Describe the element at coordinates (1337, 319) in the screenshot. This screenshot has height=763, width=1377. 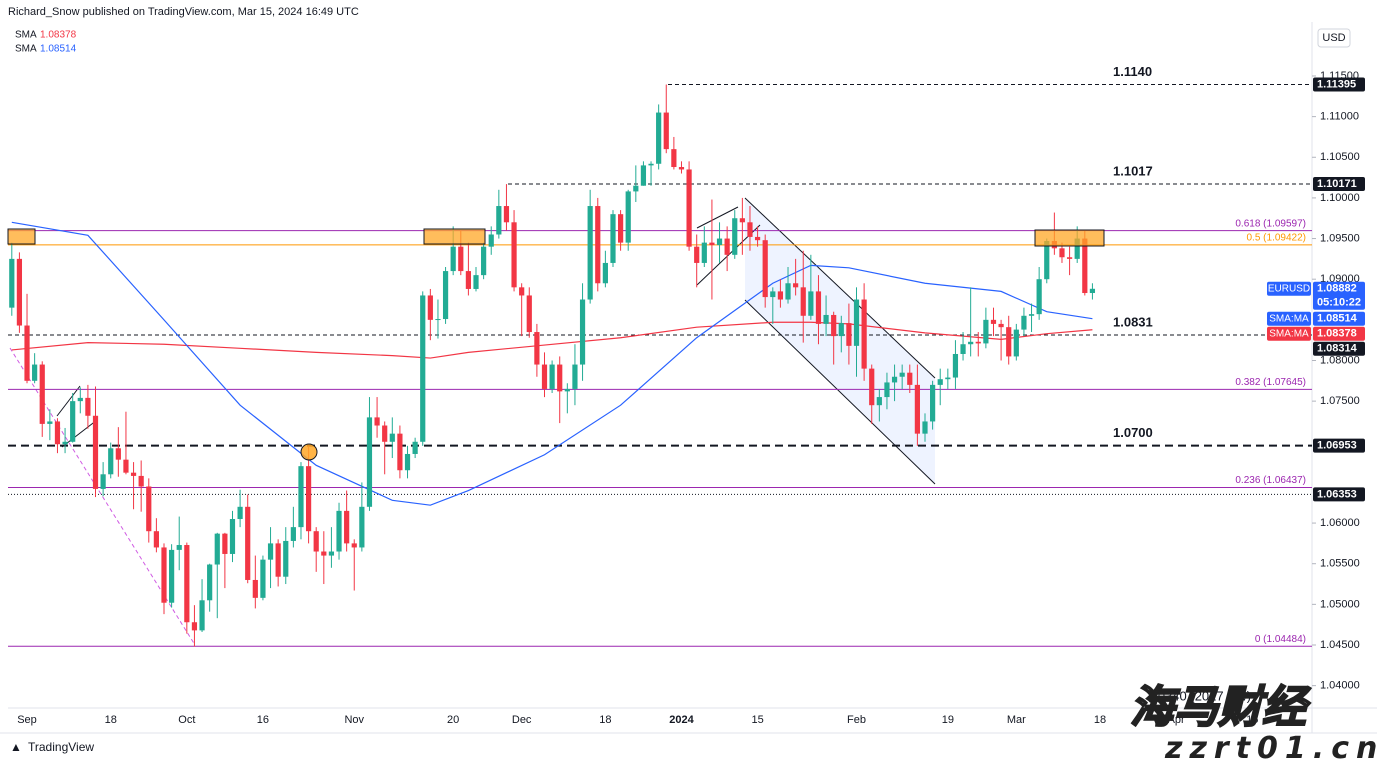
I see `price-tag-label: 1.08514` at that location.